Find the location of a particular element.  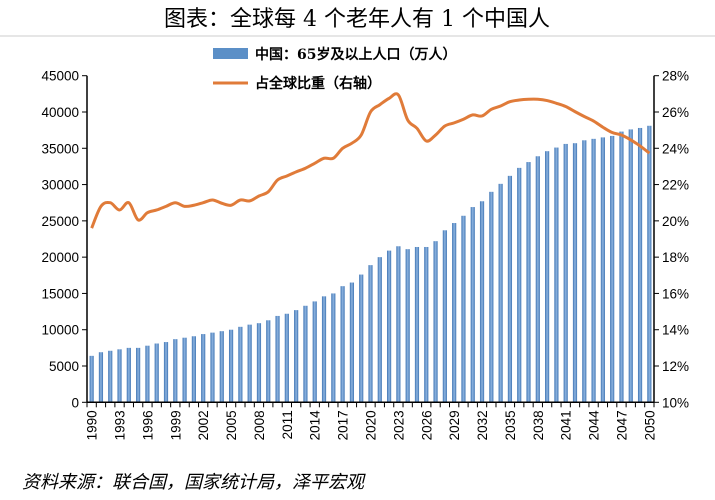

bar-1998 is located at coordinates (166, 372).